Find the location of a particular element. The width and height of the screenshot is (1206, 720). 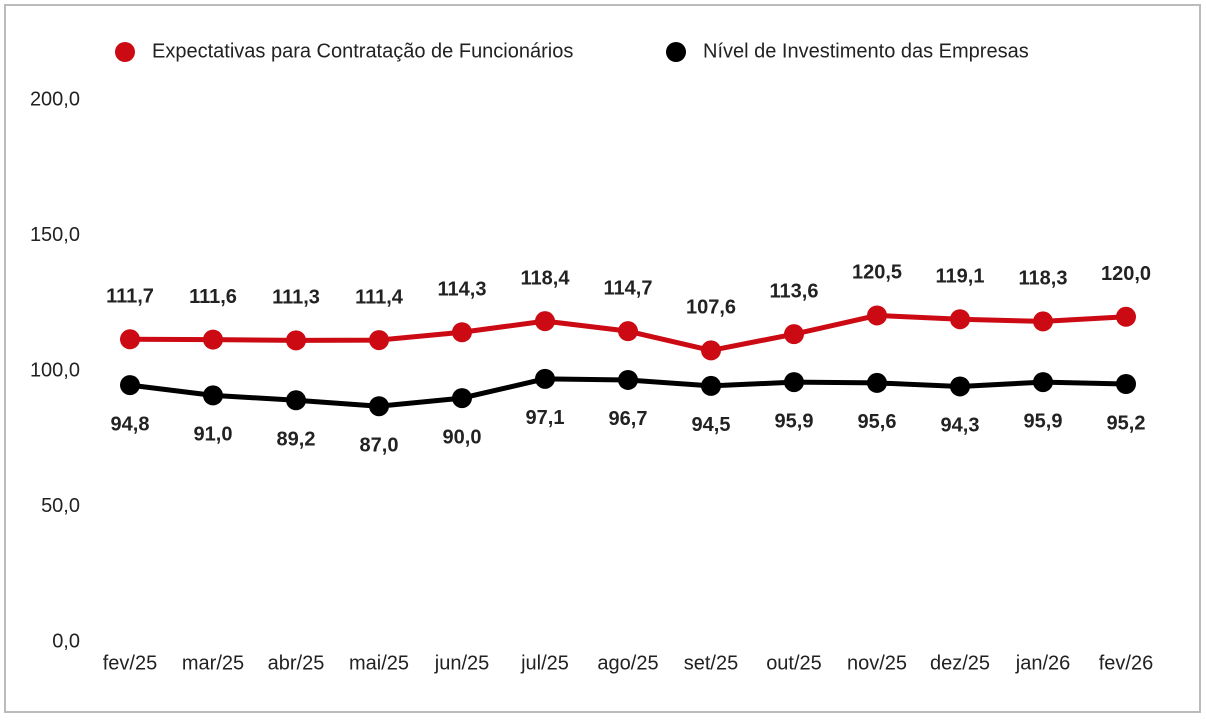

y-tick-label: 100,0 is located at coordinates (55, 370).